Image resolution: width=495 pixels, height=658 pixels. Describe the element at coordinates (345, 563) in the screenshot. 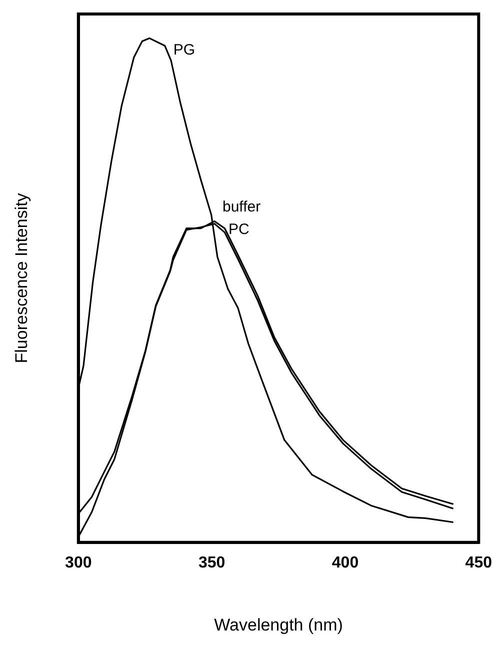

I see `x-tick-label: 400` at that location.